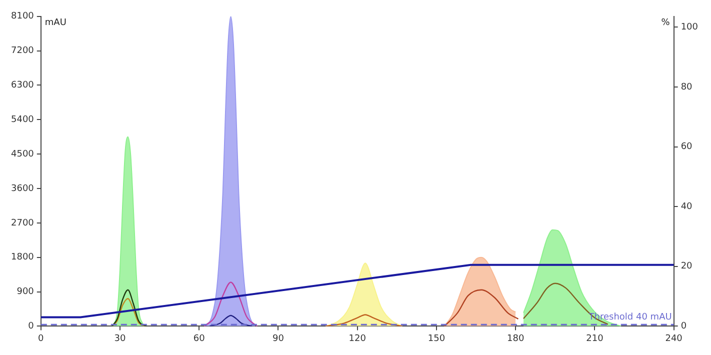  Describe the element at coordinates (31, 327) in the screenshot. I see `y-tick-label: 0` at that location.